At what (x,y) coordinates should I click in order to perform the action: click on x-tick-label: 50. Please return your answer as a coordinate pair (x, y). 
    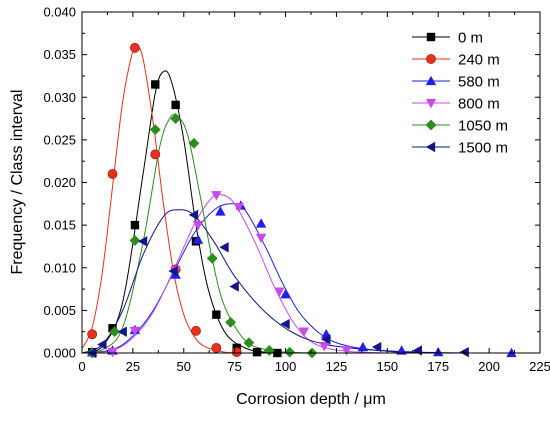
    Looking at the image, I should click on (184, 366).